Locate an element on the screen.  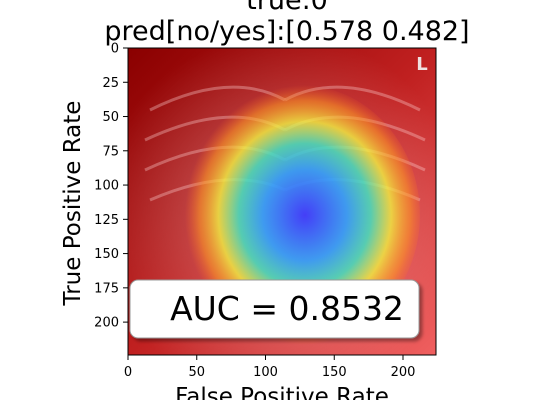
x-axis-label: False Positive Rate is located at coordinates (282, 392).